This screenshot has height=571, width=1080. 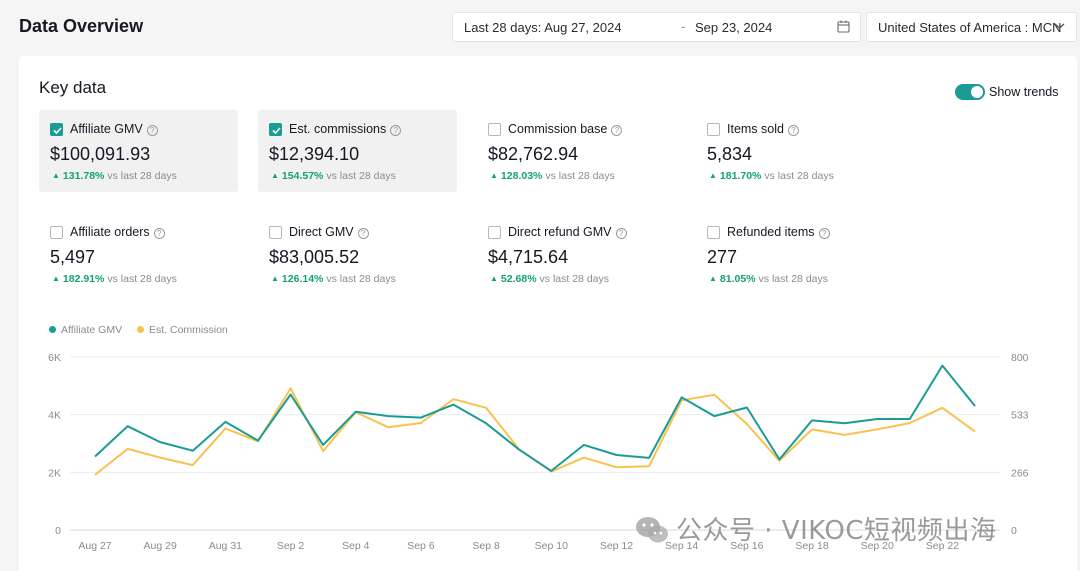 I want to click on metric-label: Affiliate GMV?, so click(x=114, y=129).